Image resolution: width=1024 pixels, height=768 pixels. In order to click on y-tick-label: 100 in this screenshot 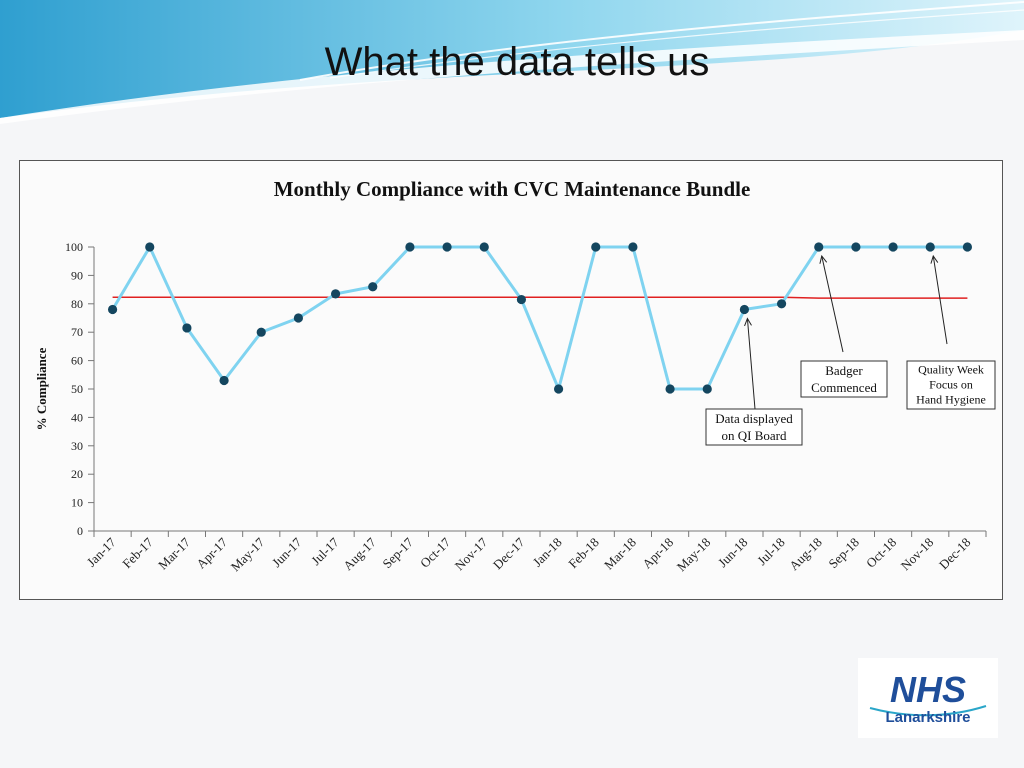, I will do `click(74, 247)`.